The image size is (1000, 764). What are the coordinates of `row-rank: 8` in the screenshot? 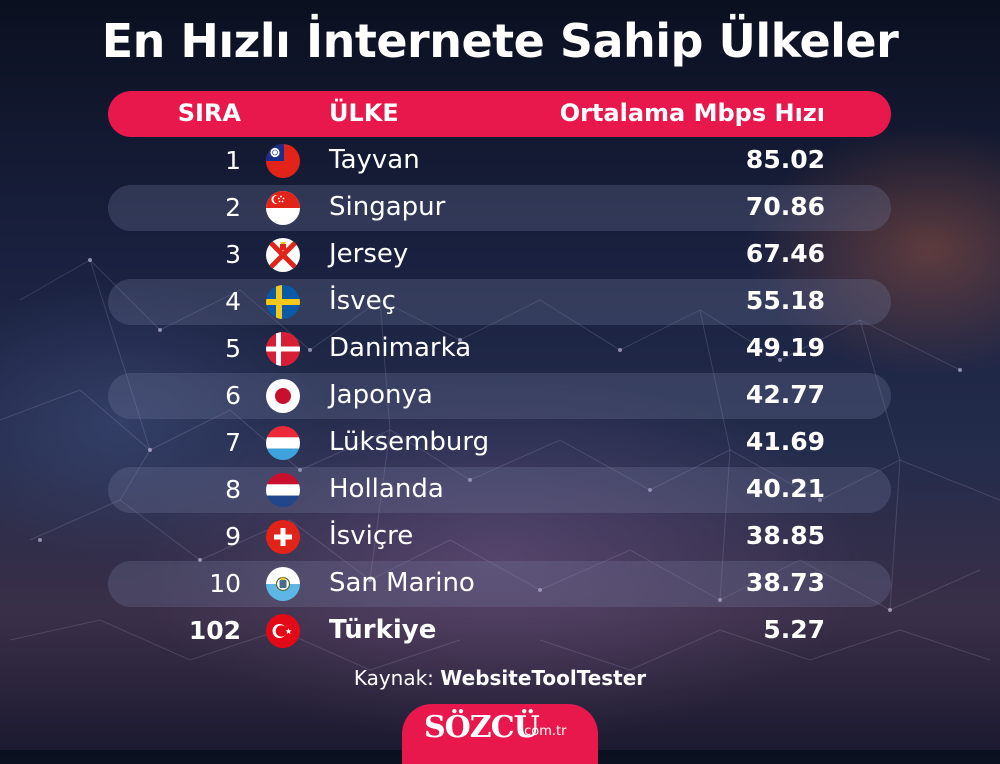 It's located at (233, 489).